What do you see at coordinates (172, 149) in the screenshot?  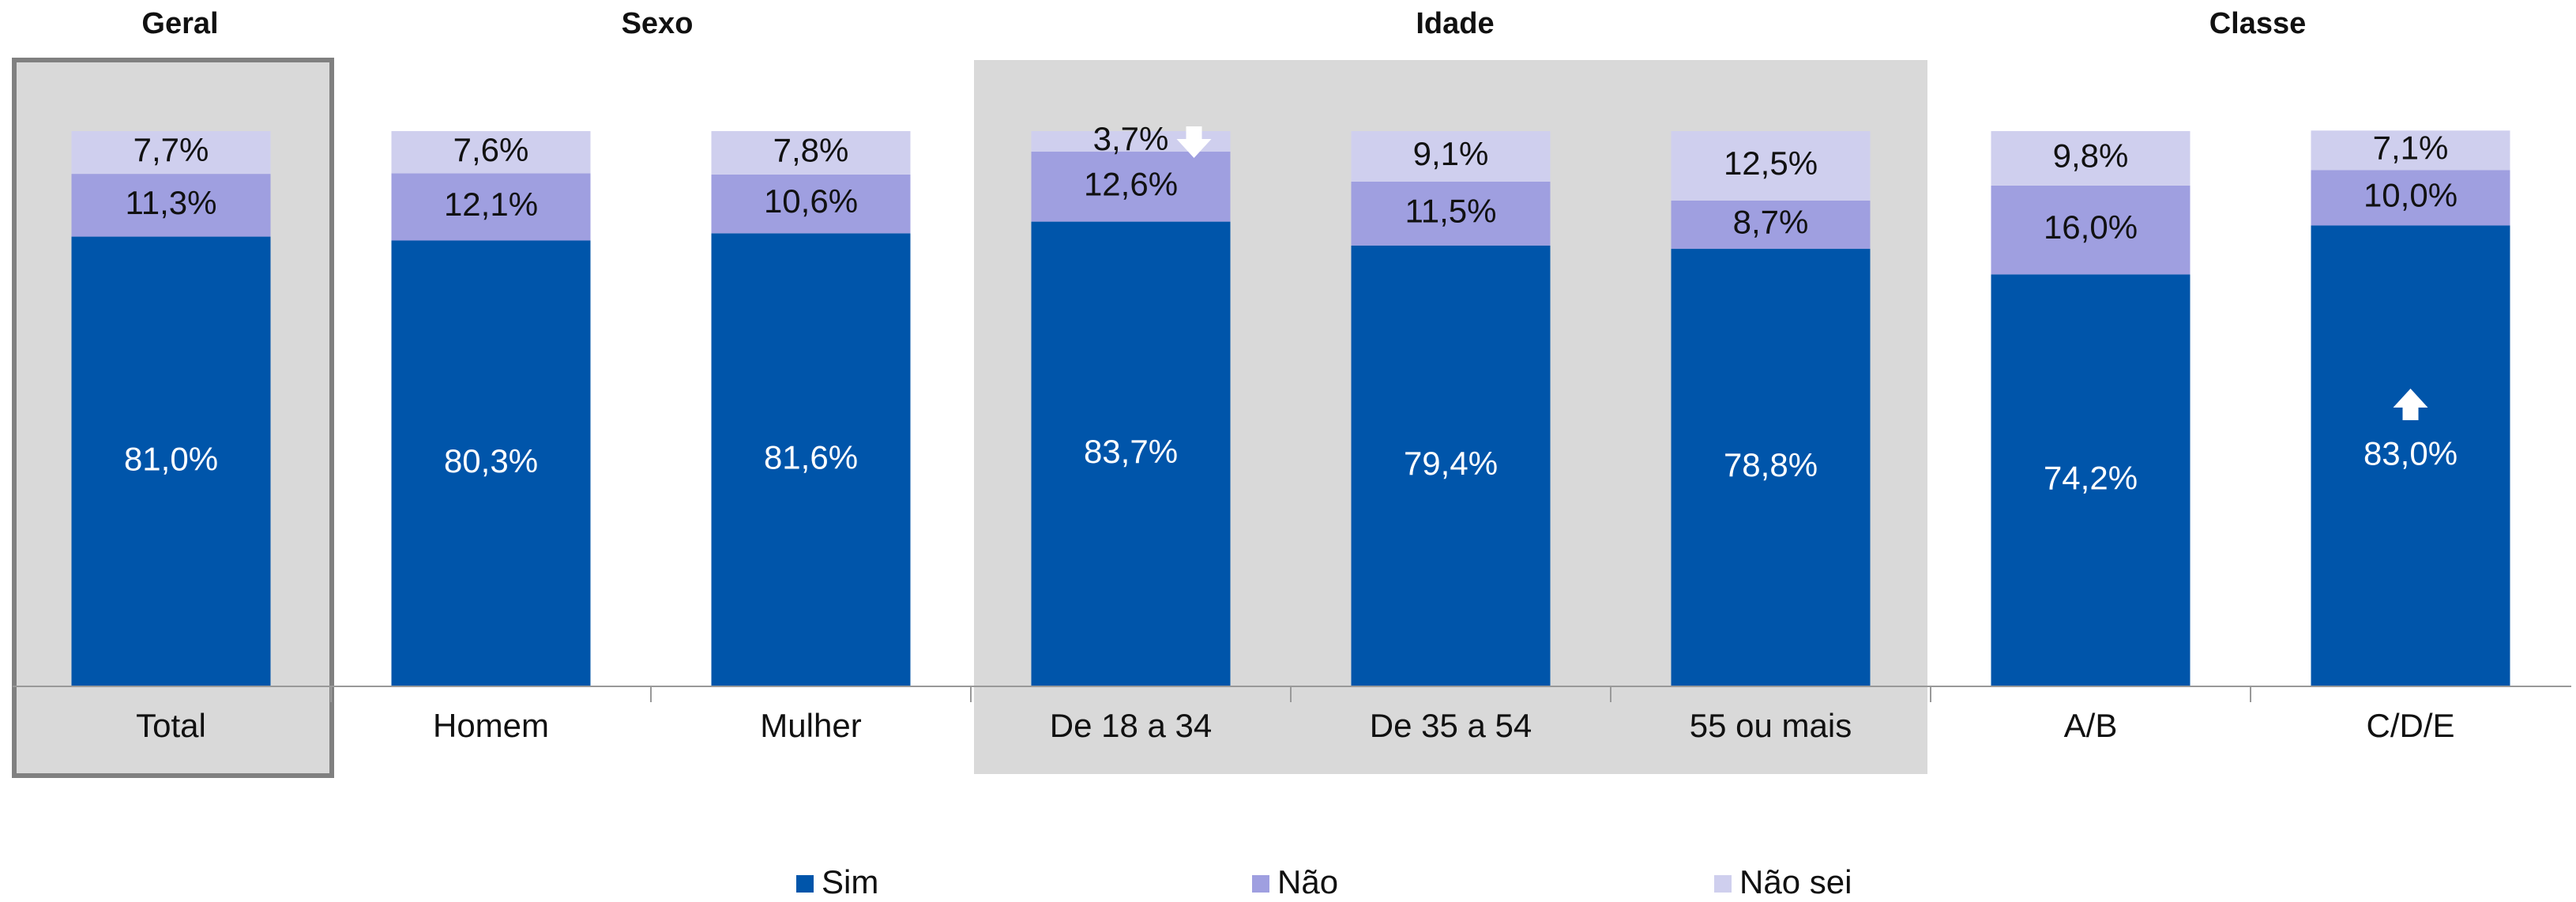 I see `value-label: 7,7%` at bounding box center [172, 149].